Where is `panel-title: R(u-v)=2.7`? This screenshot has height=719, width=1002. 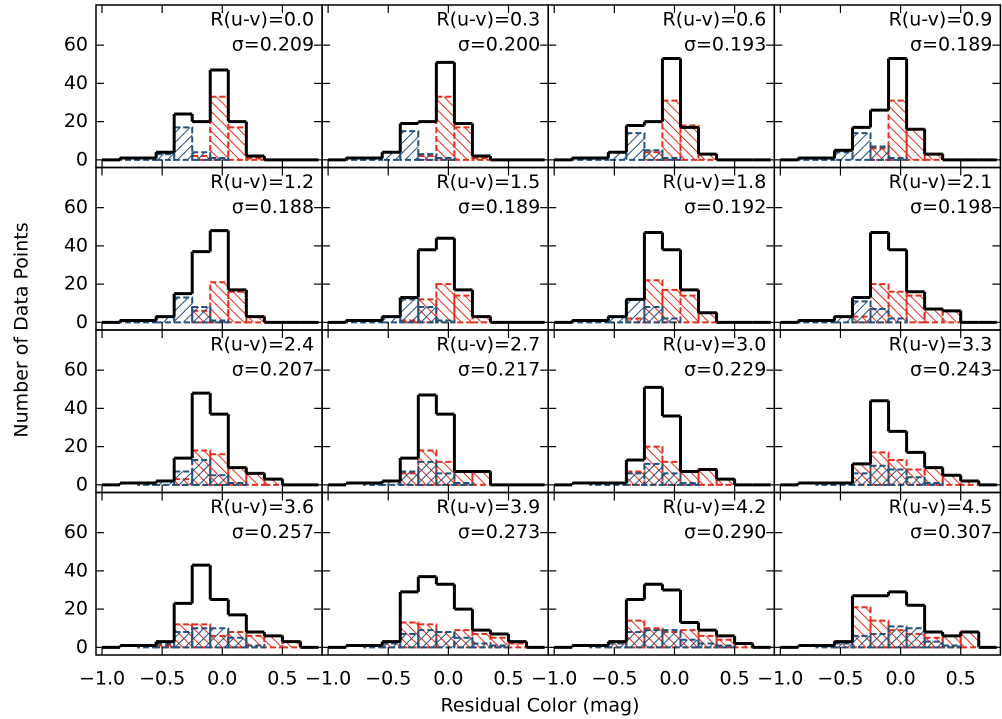 panel-title: R(u-v)=2.7 is located at coordinates (488, 345).